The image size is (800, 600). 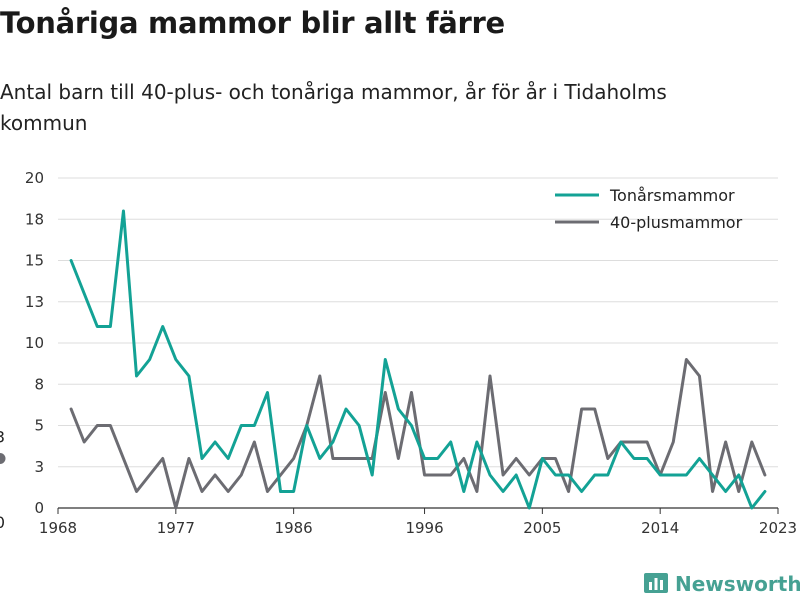 What do you see at coordinates (34, 302) in the screenshot?
I see `y-tick-label: 13` at bounding box center [34, 302].